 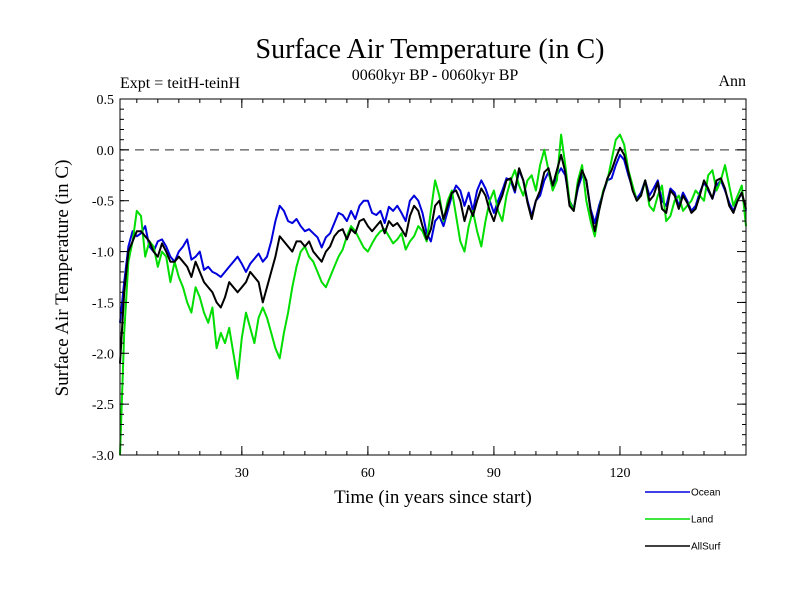 What do you see at coordinates (430, 49) in the screenshot?
I see `chart-title: Surface Air Temperature (in C)` at bounding box center [430, 49].